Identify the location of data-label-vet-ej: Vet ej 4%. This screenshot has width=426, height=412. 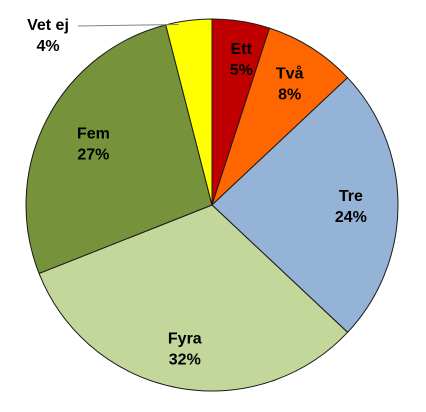
(48, 36).